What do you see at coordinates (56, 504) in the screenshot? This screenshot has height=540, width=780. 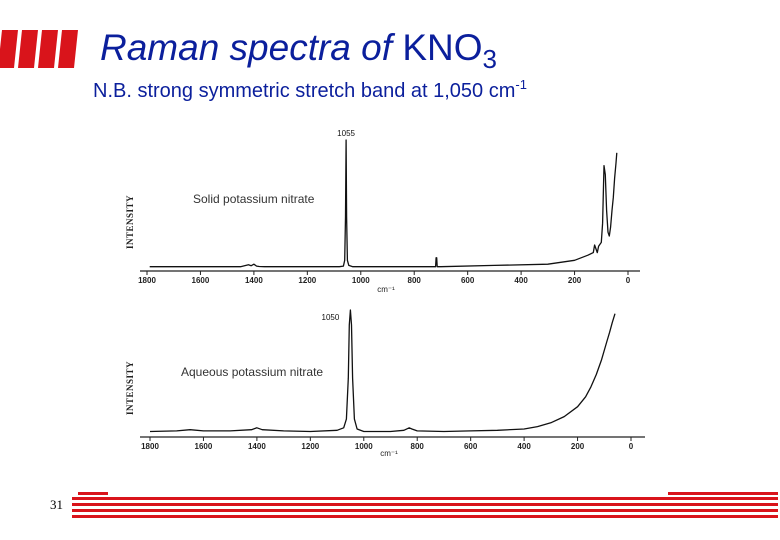 I see `slide-number: 31` at bounding box center [56, 504].